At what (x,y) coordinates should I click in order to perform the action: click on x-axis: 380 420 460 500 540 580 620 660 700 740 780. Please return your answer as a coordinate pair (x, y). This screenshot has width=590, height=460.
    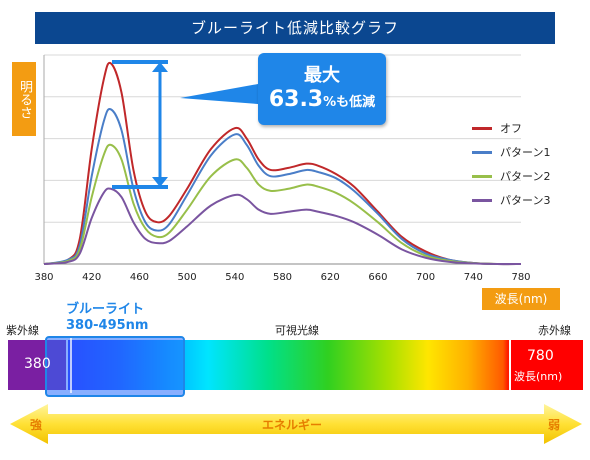
    Looking at the image, I should click on (282, 277).